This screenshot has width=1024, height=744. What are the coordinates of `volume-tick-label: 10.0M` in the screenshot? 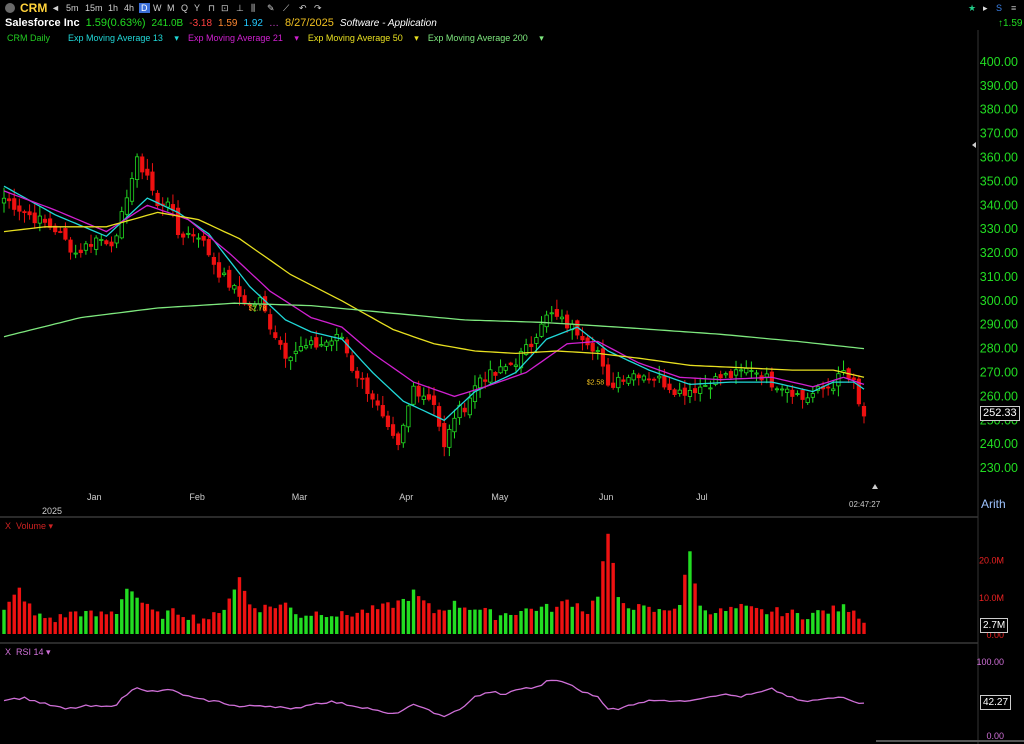 It's located at (991, 598).